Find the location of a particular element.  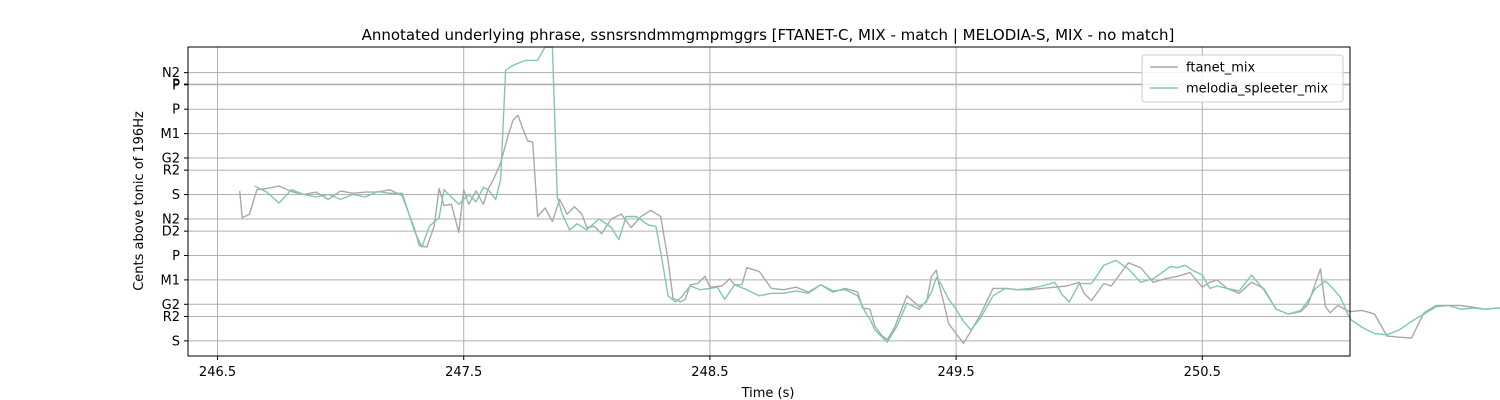

x-tick-label: 250.5 is located at coordinates (1202, 372).